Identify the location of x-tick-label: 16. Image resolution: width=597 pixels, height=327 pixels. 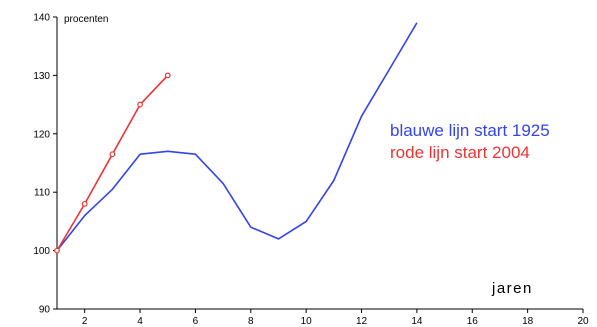
(473, 321).